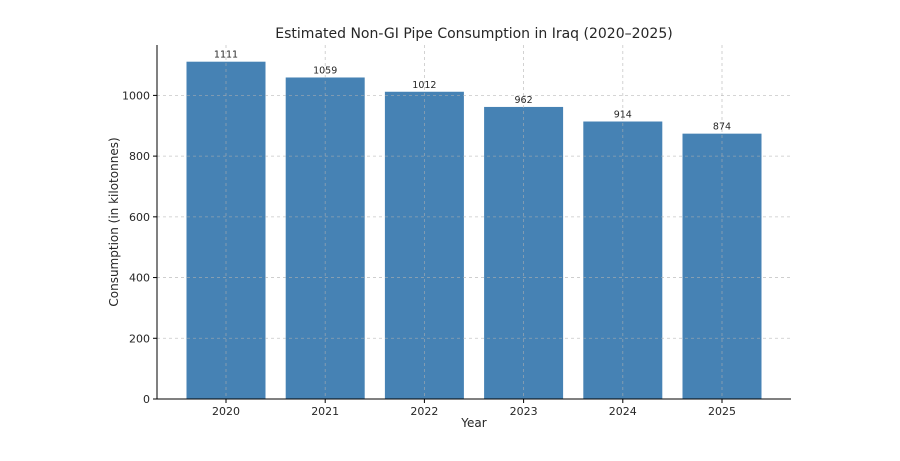 This screenshot has height=461, width=900. What do you see at coordinates (146, 399) in the screenshot?
I see `y-tick-label: 0` at bounding box center [146, 399].